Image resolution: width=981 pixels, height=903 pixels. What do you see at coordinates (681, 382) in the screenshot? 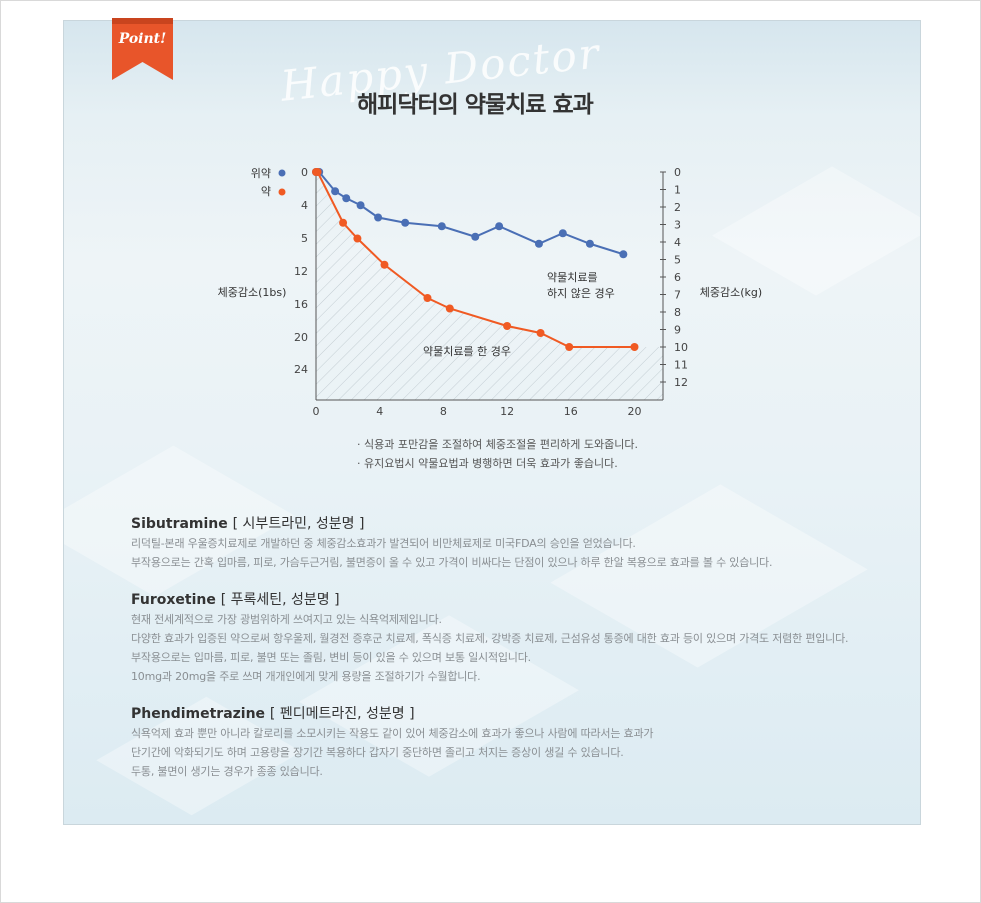
I see `y-right-tick-label: 12` at bounding box center [681, 382].